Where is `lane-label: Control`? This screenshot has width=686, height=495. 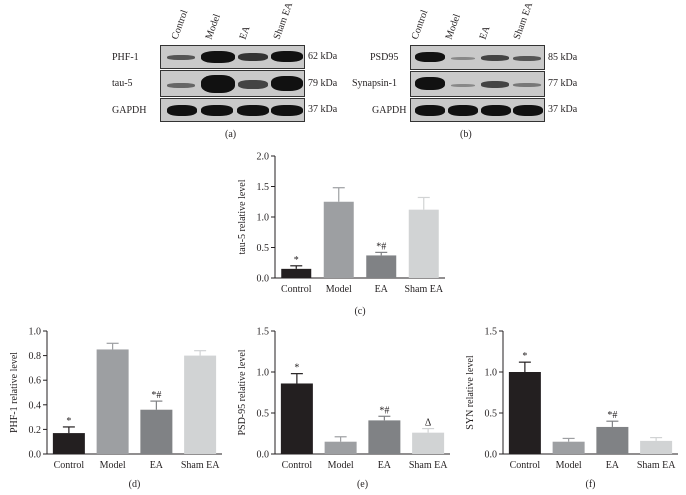 lane-label: Control is located at coordinates (180, 24).